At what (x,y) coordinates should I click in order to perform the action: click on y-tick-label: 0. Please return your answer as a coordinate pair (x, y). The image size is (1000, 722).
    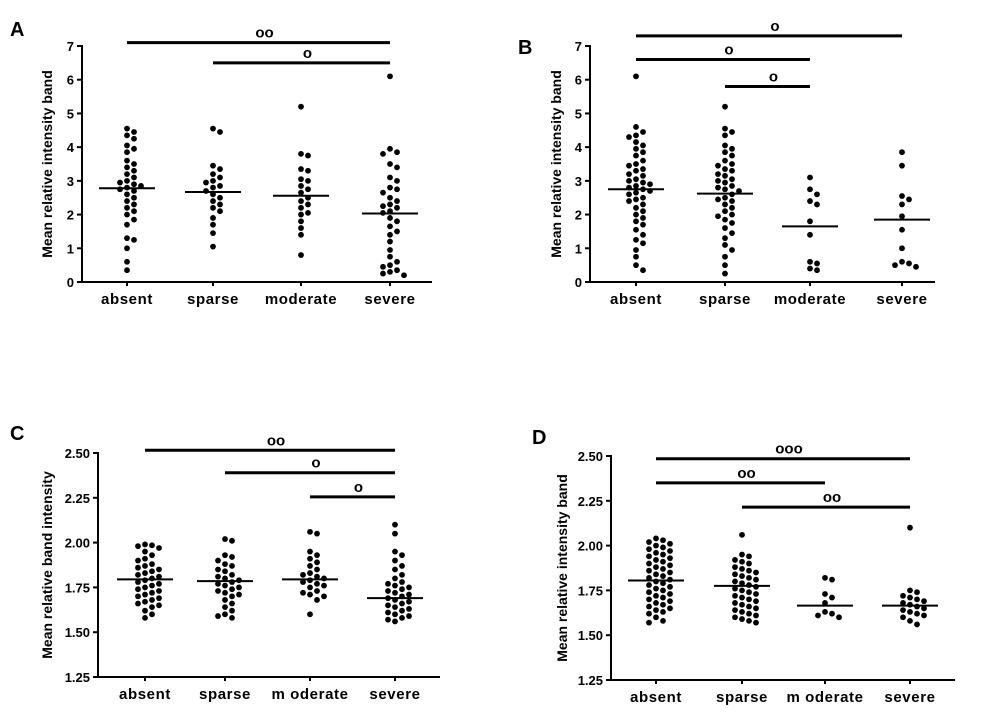
    Looking at the image, I should click on (70, 282).